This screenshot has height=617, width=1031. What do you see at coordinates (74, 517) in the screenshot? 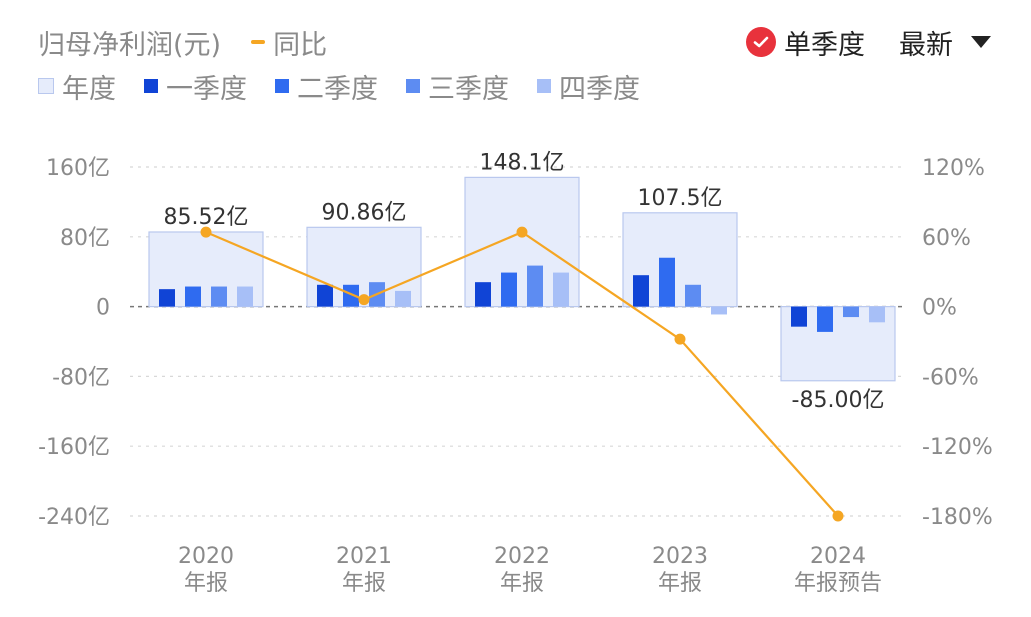
I see `left-axis-tick-label: -240亿` at bounding box center [74, 517].